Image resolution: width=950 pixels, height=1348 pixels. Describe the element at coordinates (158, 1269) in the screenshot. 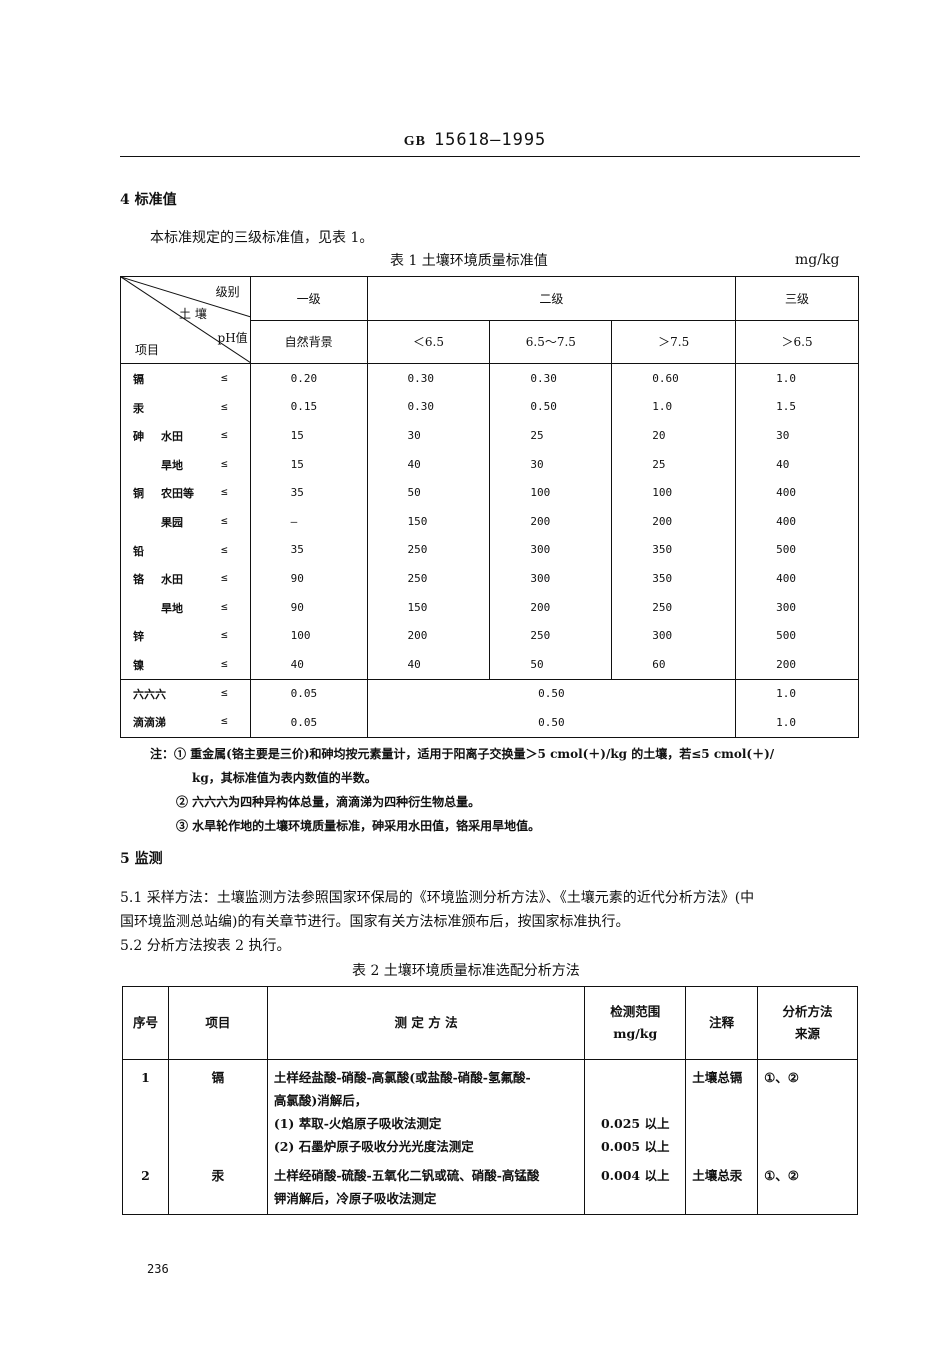

I see `page-number: 236` at that location.